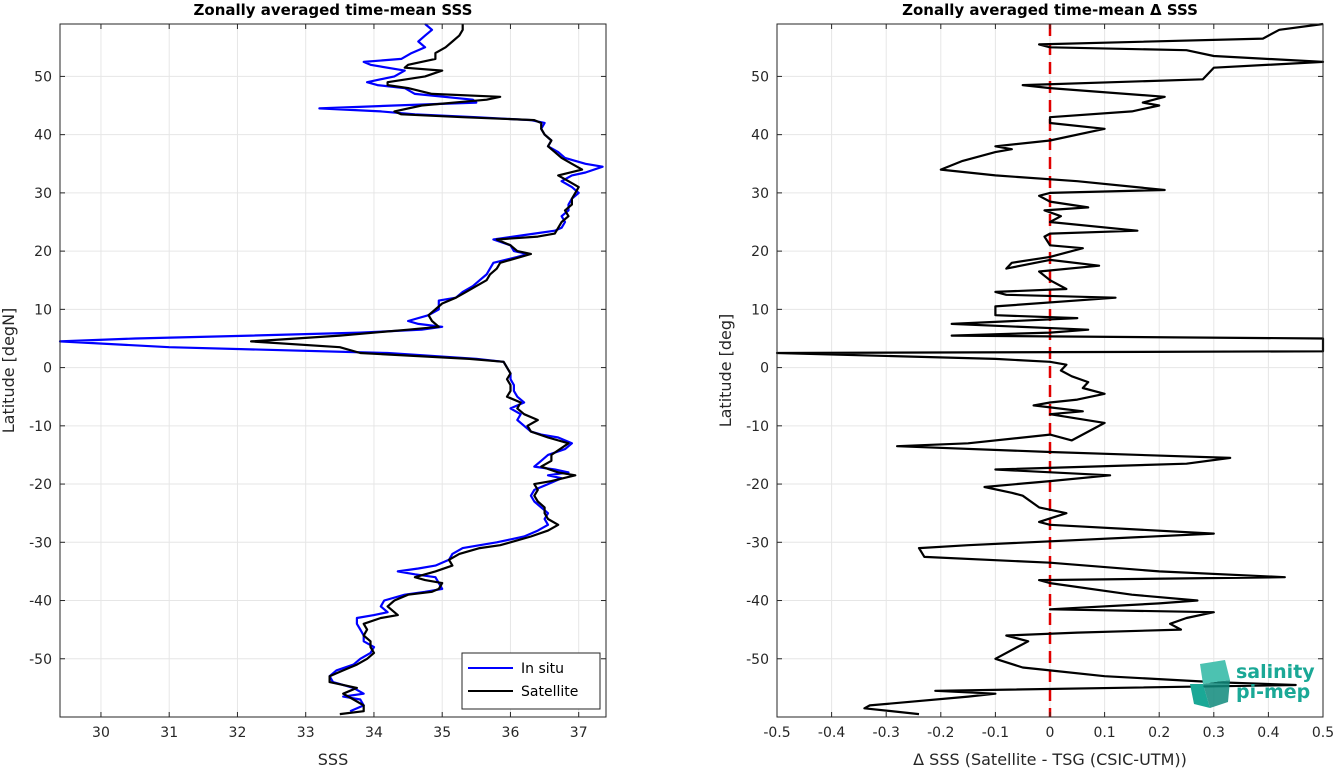 The image size is (1336, 773). I want to click on x-tick-label: 35, so click(442, 733).